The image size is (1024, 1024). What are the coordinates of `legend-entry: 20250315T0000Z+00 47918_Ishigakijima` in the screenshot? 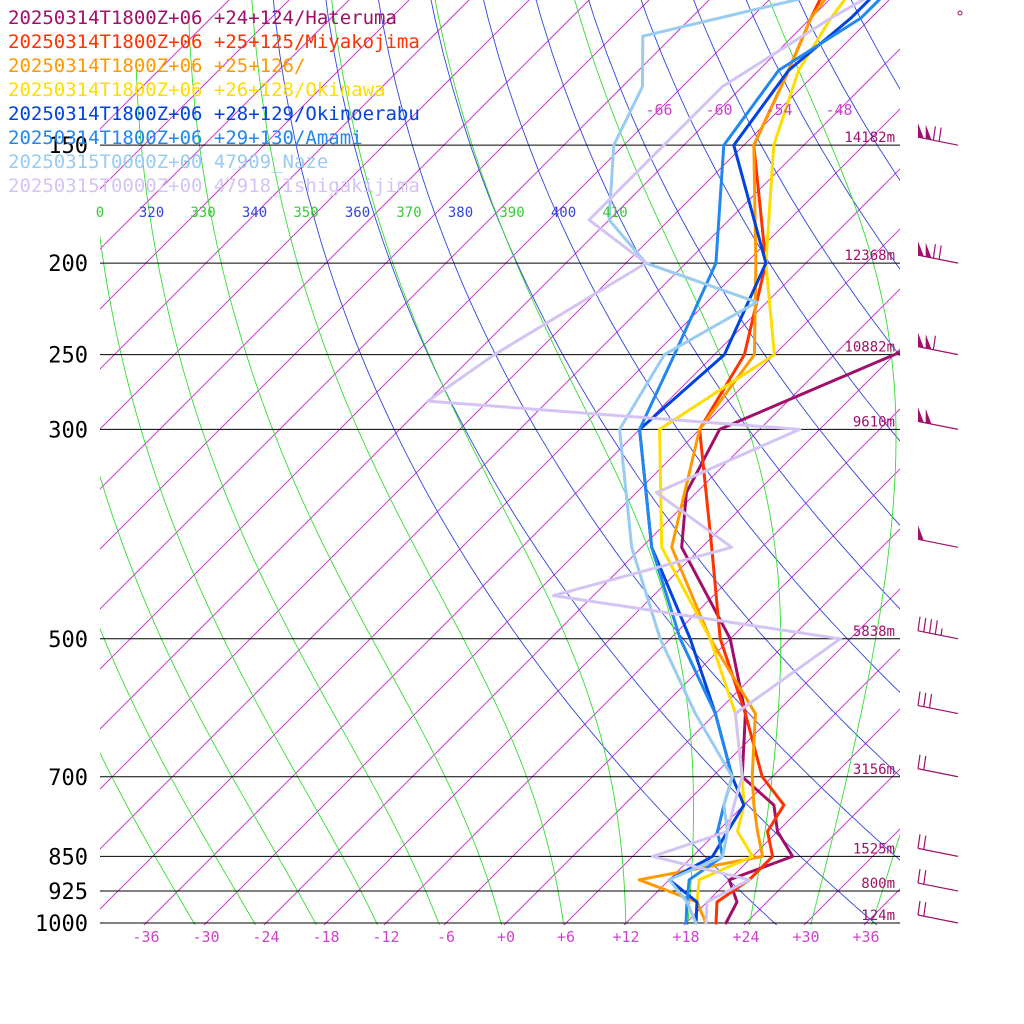 It's located at (214, 186).